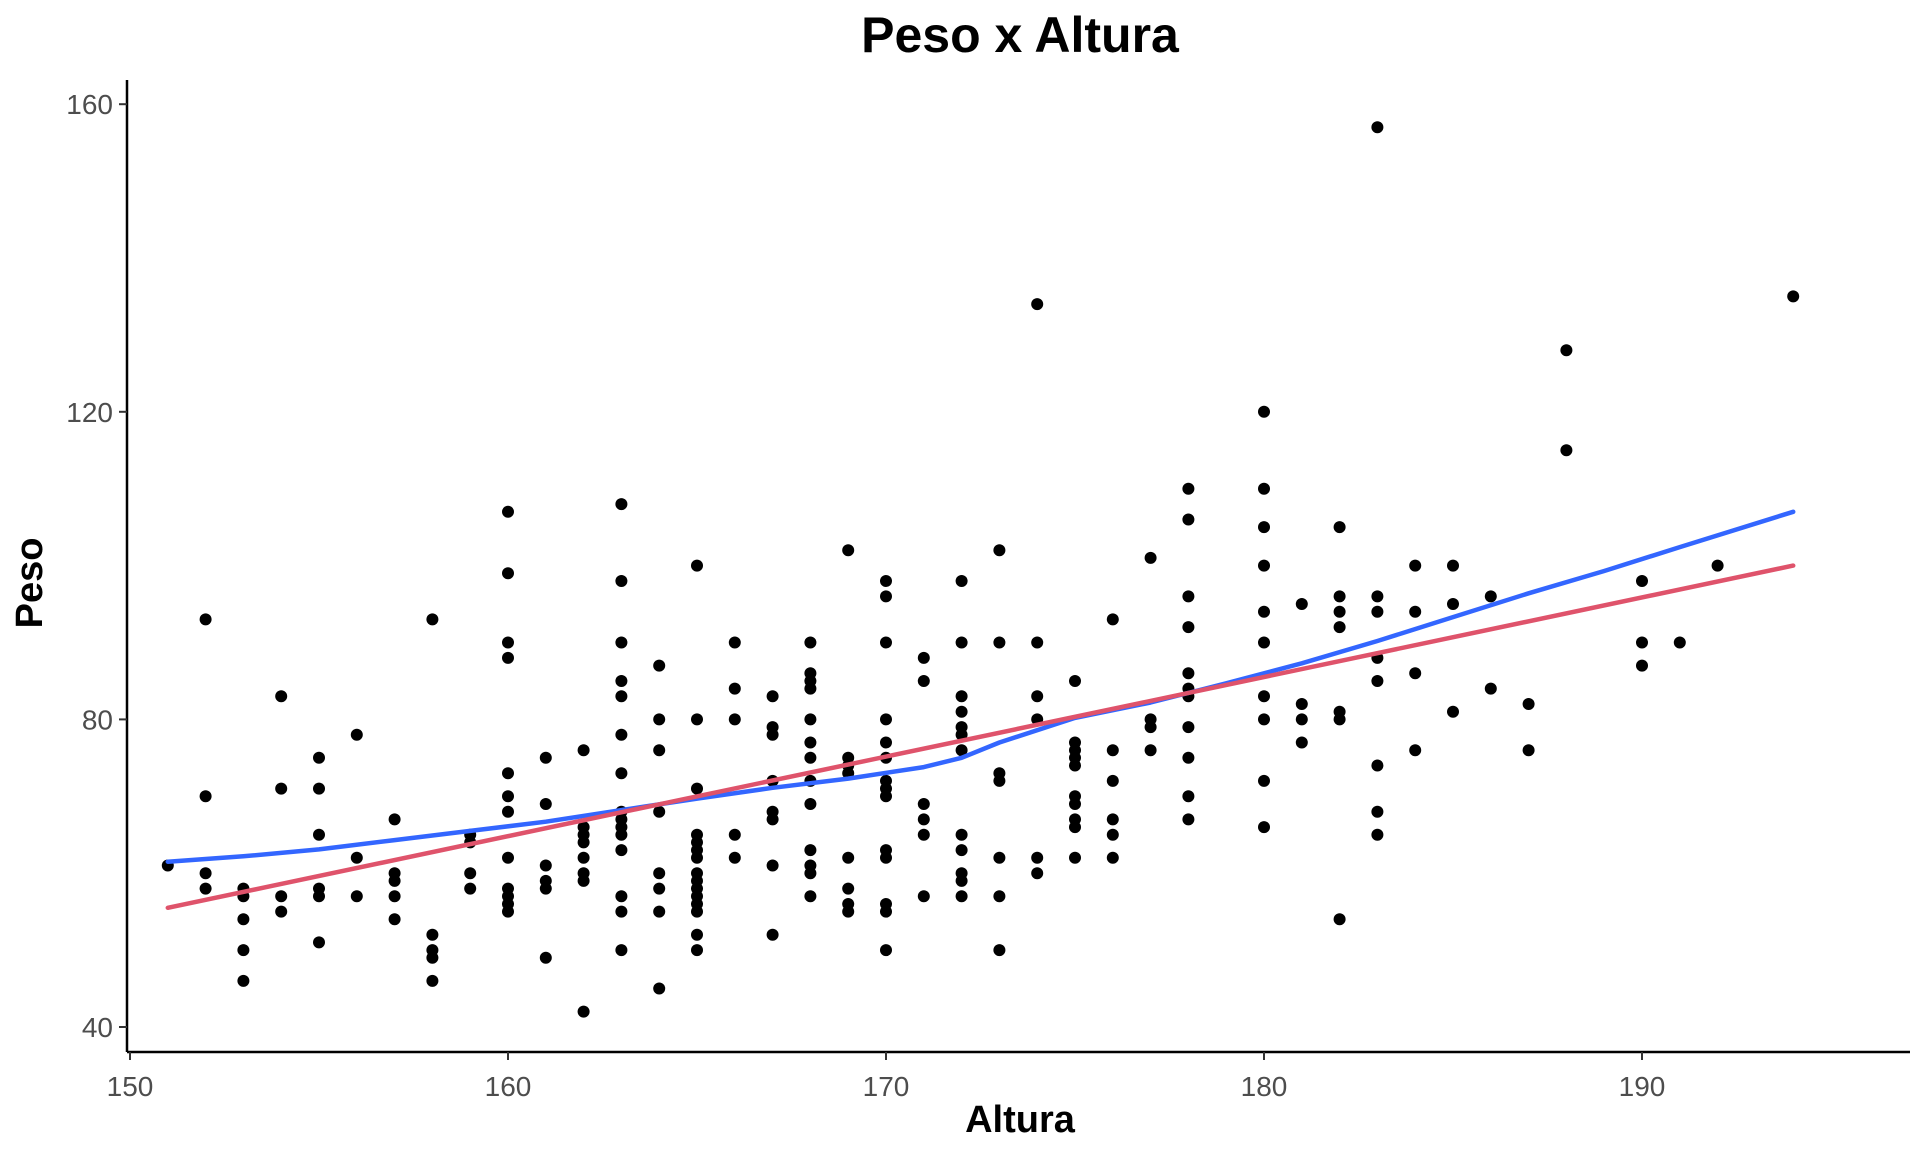  I want to click on y-tick-label: 80, so click(97, 719).